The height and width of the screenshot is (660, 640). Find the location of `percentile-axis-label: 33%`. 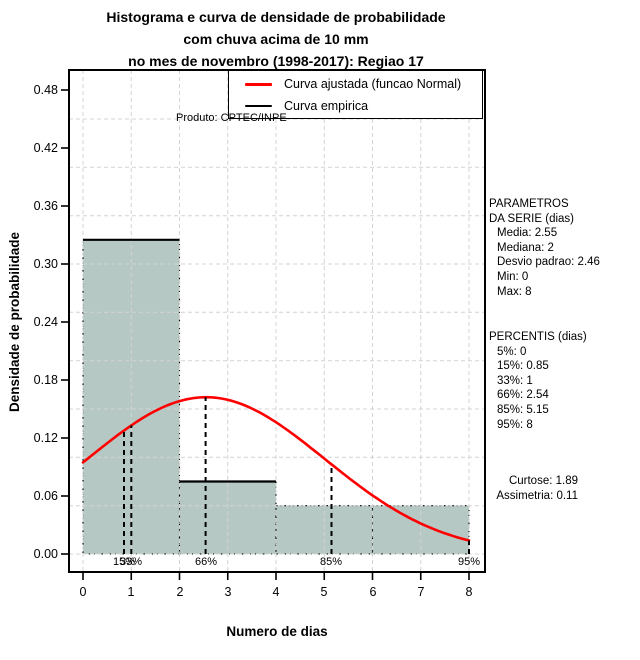

percentile-axis-label: 33% is located at coordinates (131, 562).